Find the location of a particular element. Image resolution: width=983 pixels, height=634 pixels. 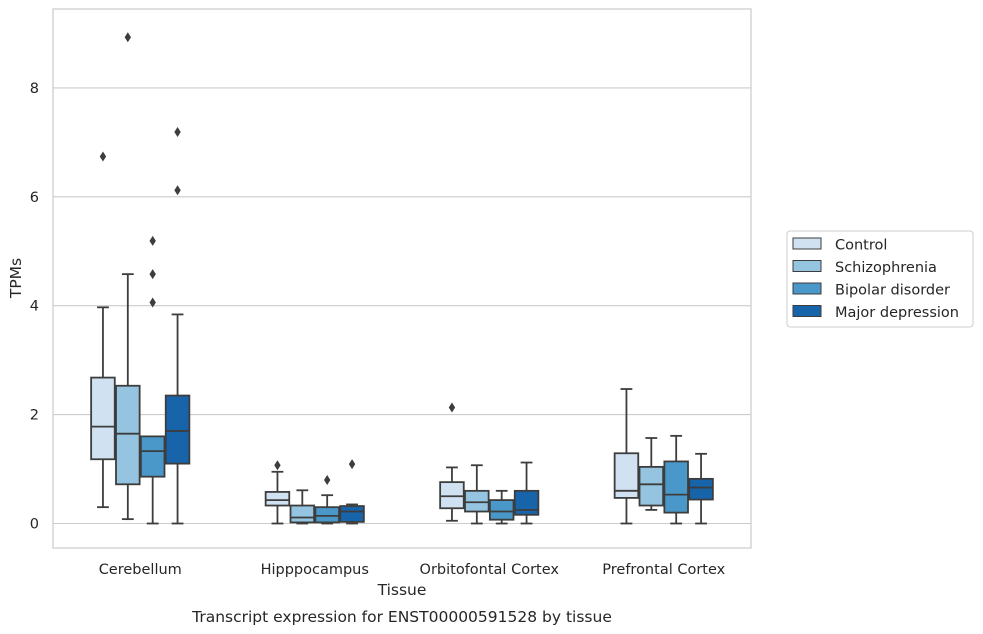

x-tick-label: Orbitofontal Cortex is located at coordinates (490, 570).